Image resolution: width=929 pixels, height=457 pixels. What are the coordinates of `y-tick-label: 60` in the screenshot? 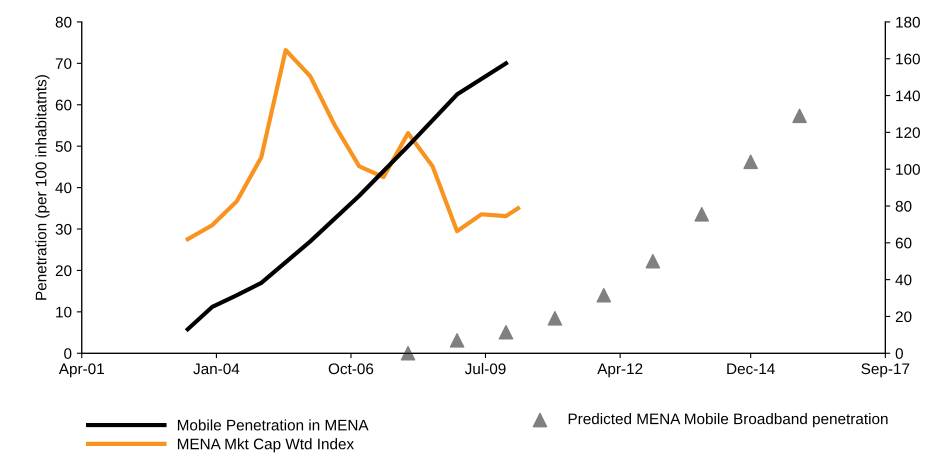 It's located at (64, 105).